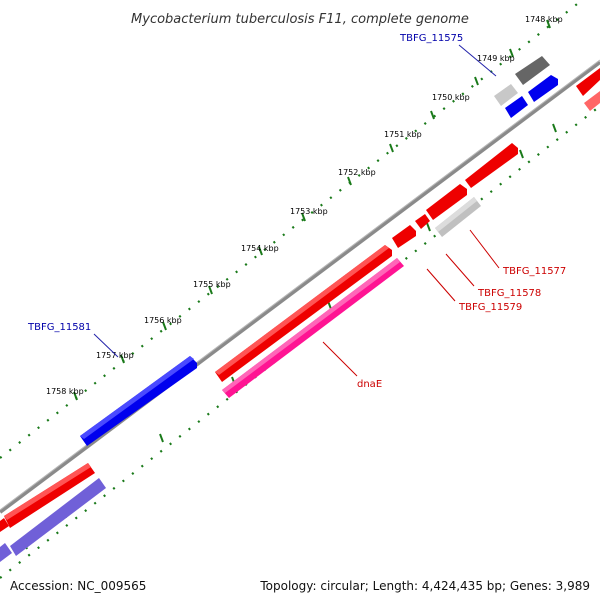 This screenshot has width=600, height=600. Describe the element at coordinates (115, 355) in the screenshot. I see `tick-label: 1757 kbp` at that location.